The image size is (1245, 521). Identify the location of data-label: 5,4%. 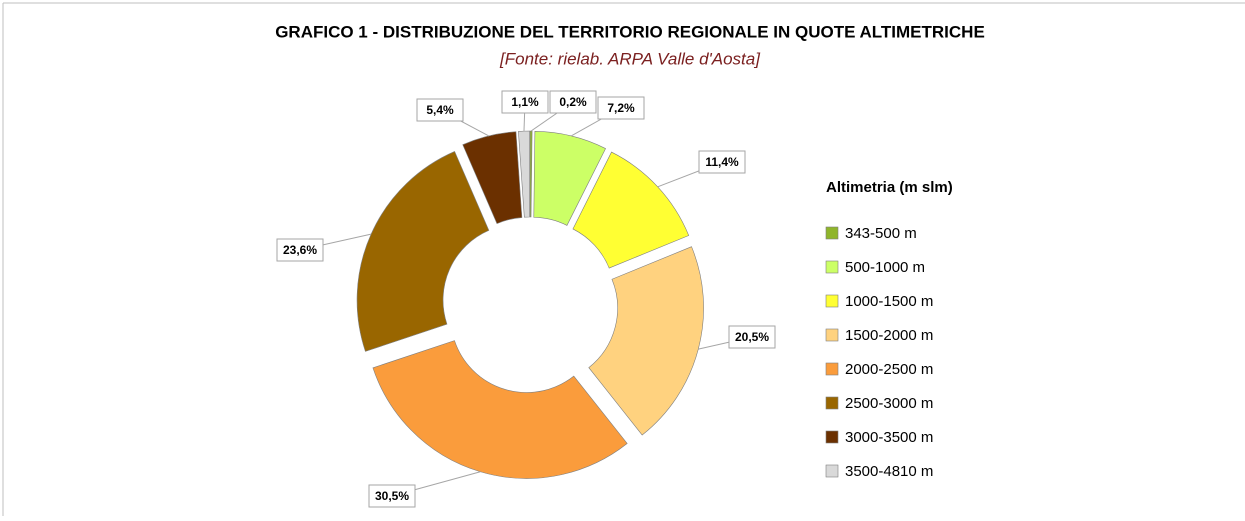
(440, 110).